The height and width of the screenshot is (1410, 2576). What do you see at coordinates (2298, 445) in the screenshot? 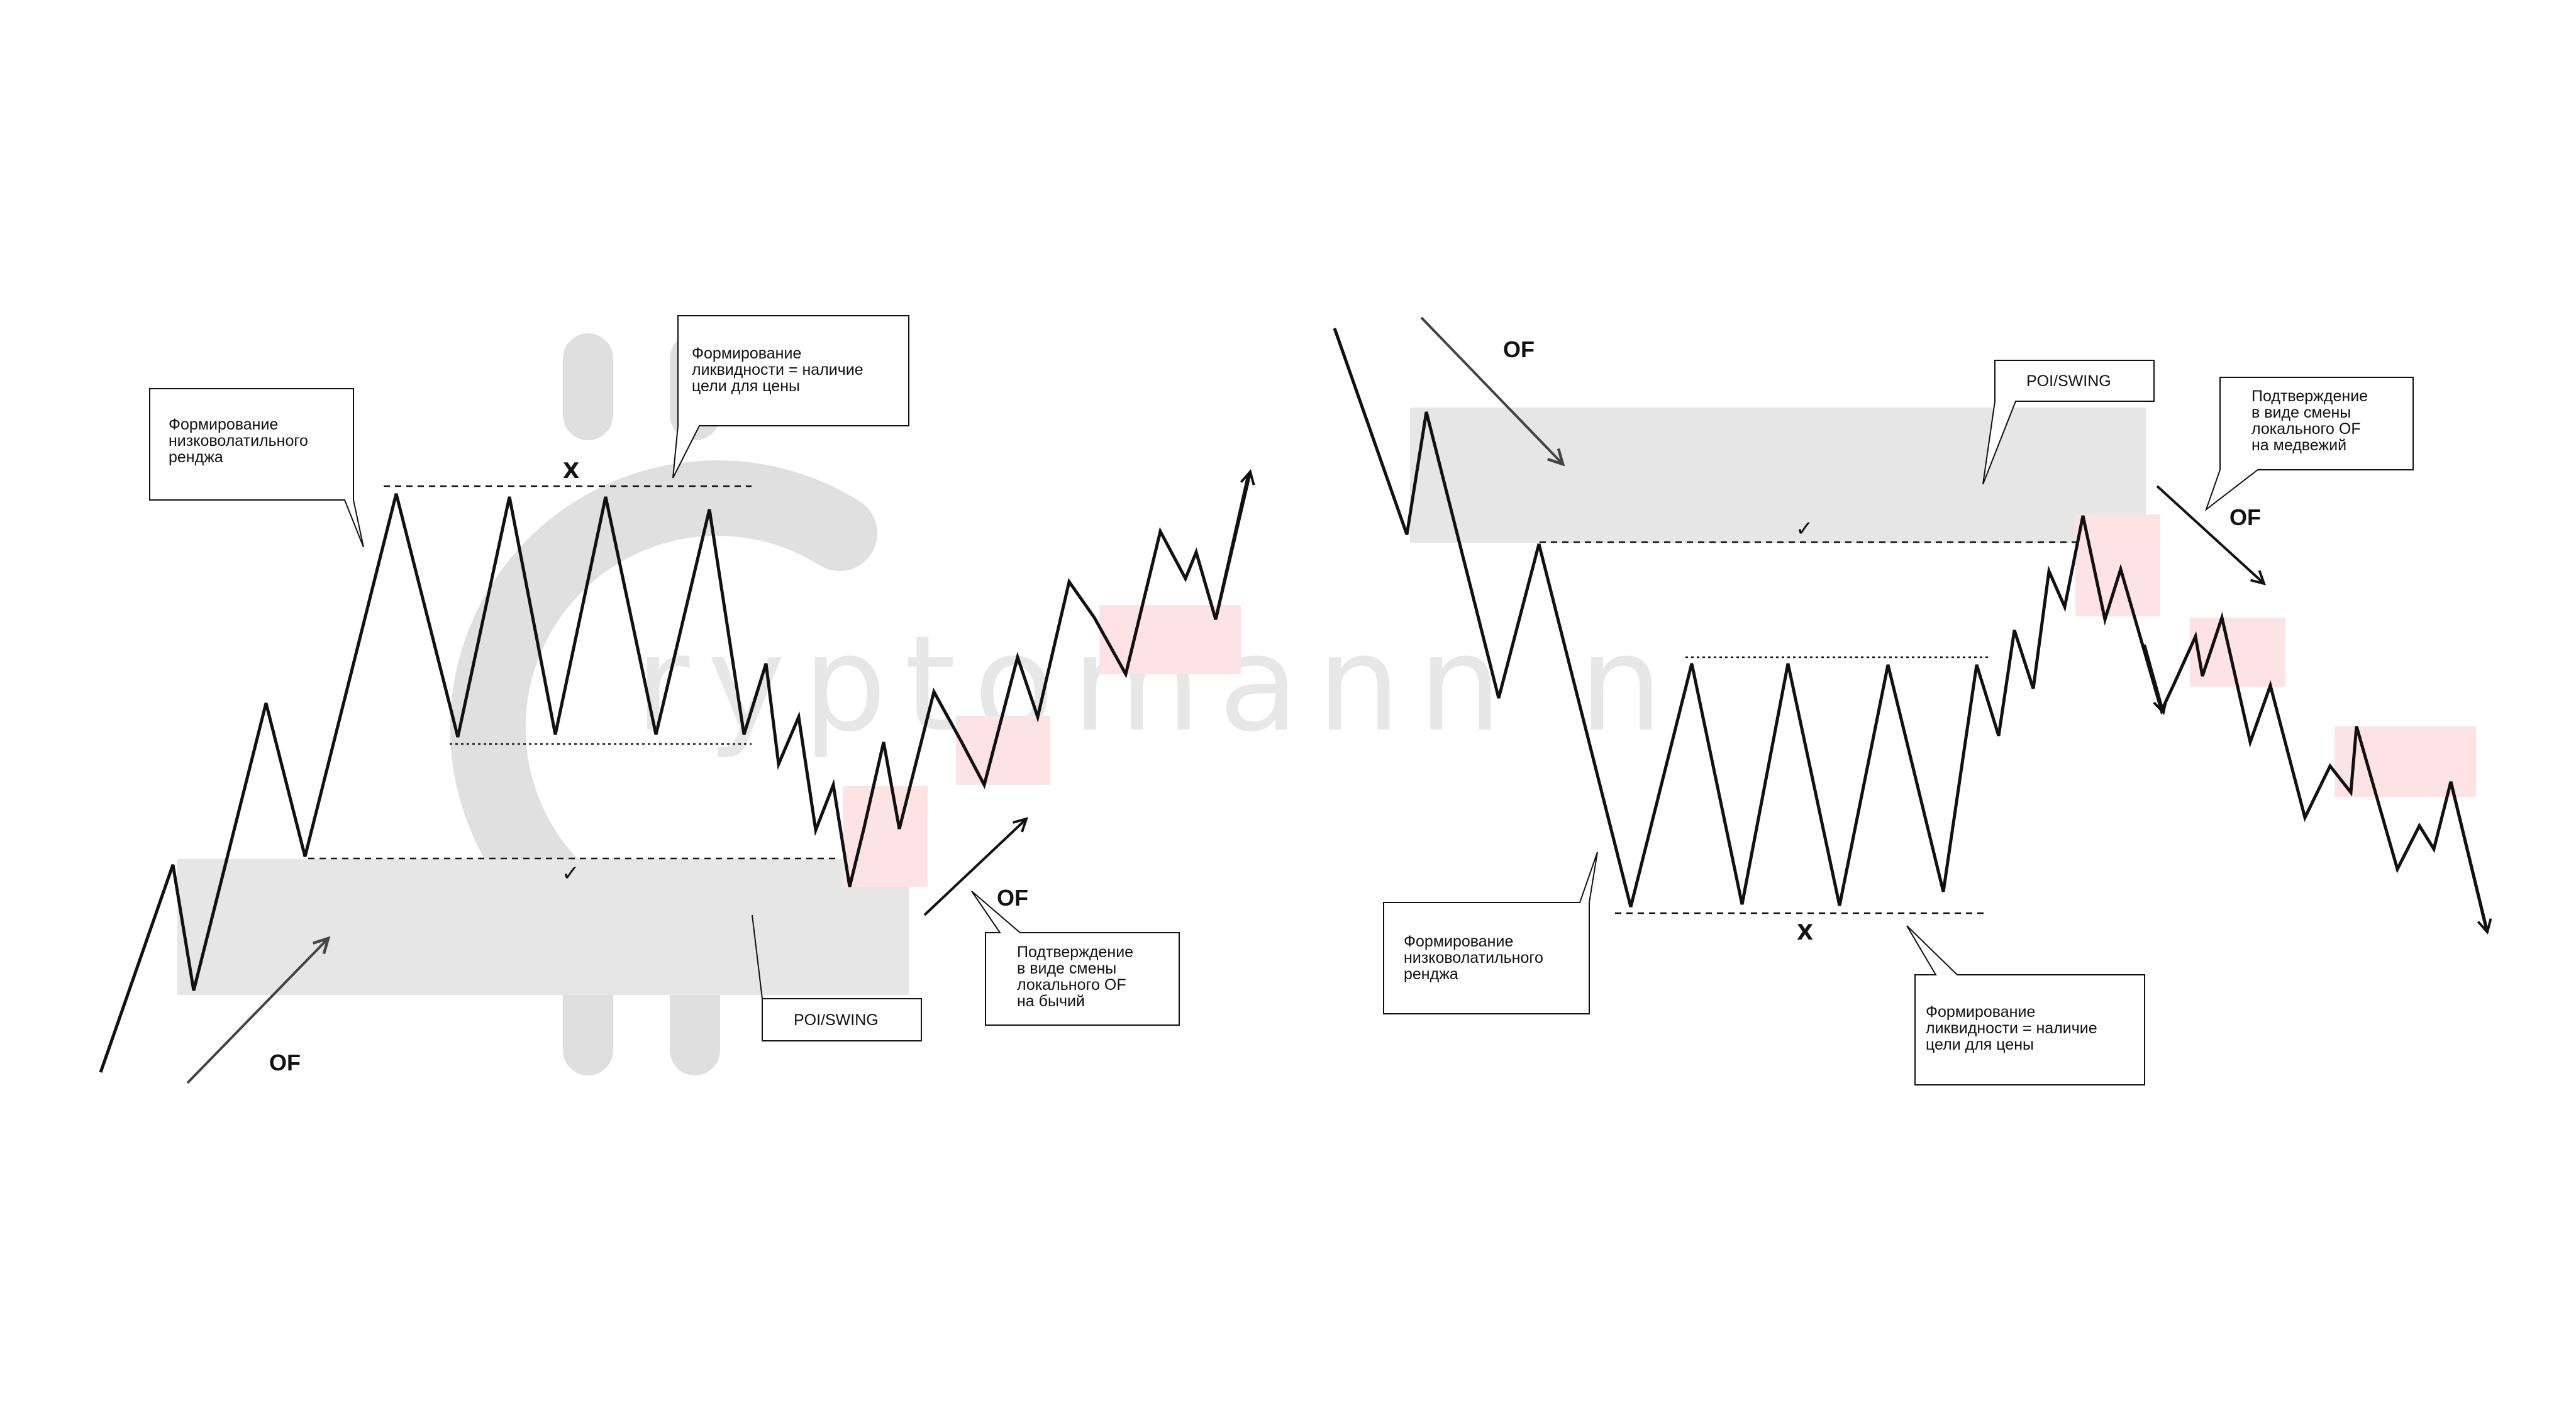
I see `callout-line: на медвежий` at bounding box center [2298, 445].